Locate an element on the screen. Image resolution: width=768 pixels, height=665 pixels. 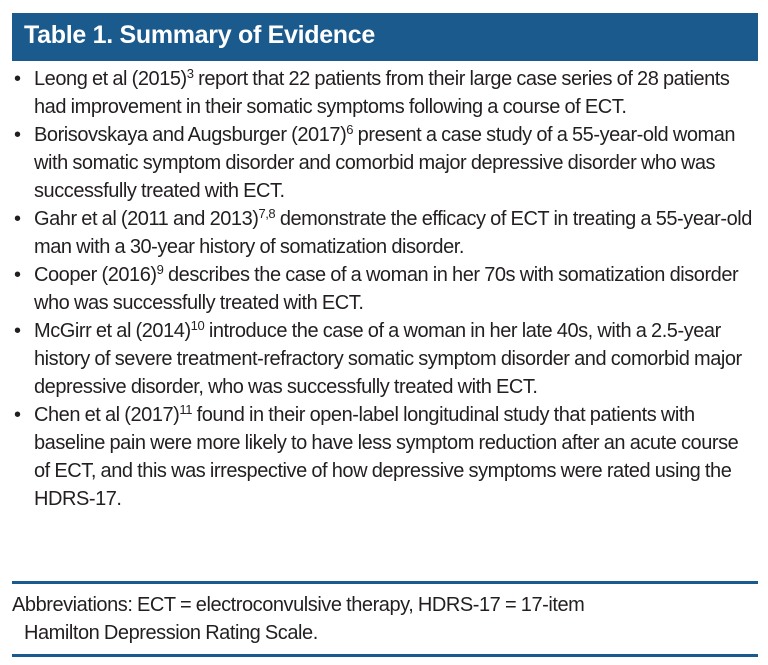
reference-number: 7,8 is located at coordinates (267, 213).